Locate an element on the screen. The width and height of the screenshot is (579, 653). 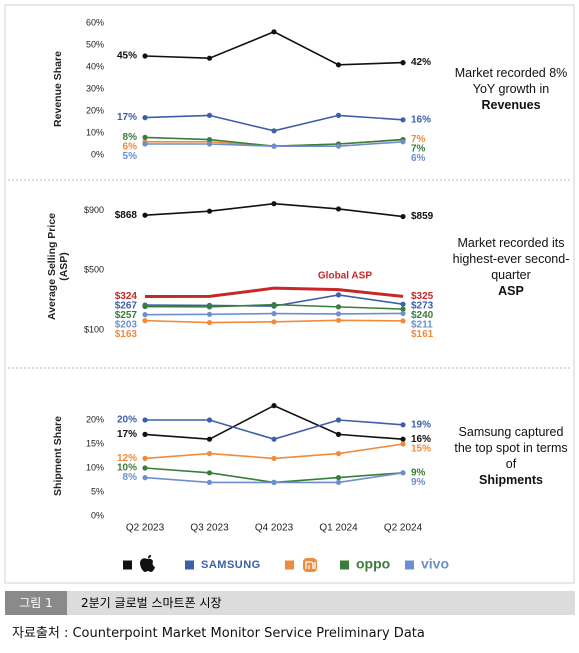
value-label: $859 is located at coordinates (422, 216).